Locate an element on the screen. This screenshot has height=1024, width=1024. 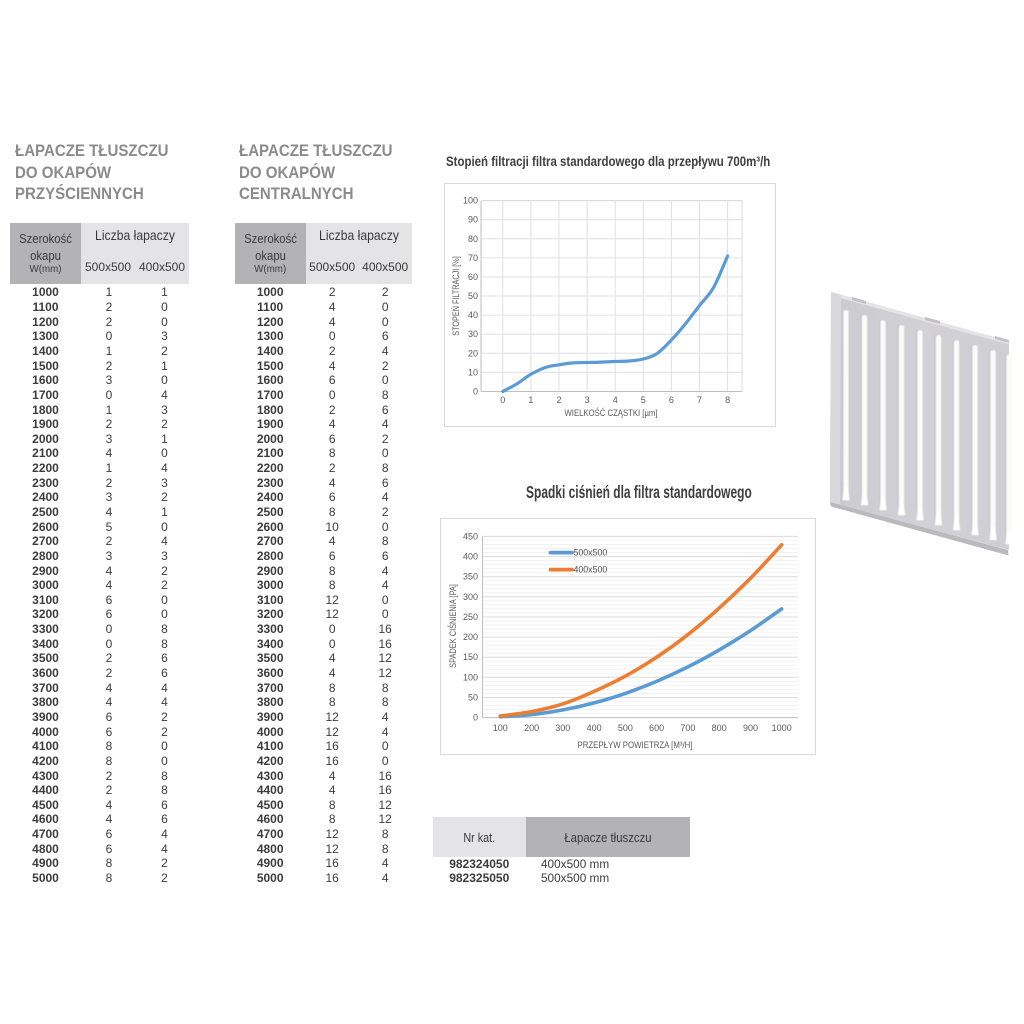
svg-text: 6 is located at coordinates (671, 400).